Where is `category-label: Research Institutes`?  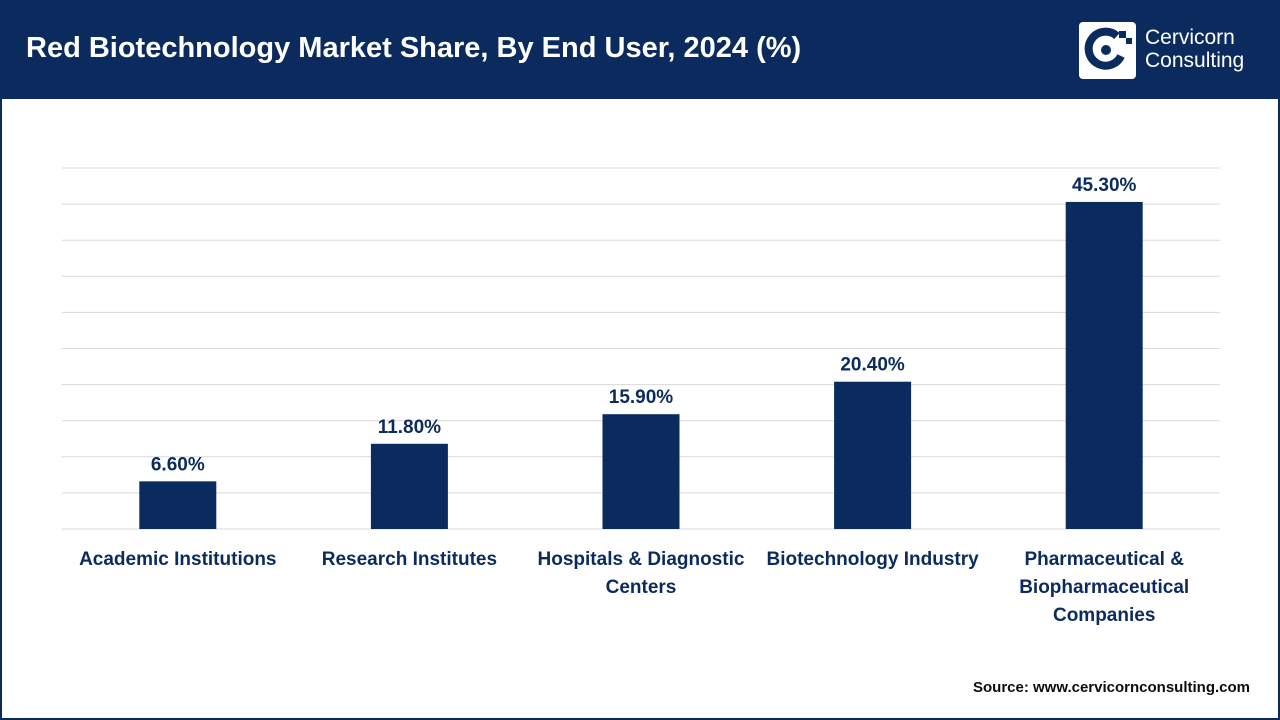 category-label: Research Institutes is located at coordinates (409, 559).